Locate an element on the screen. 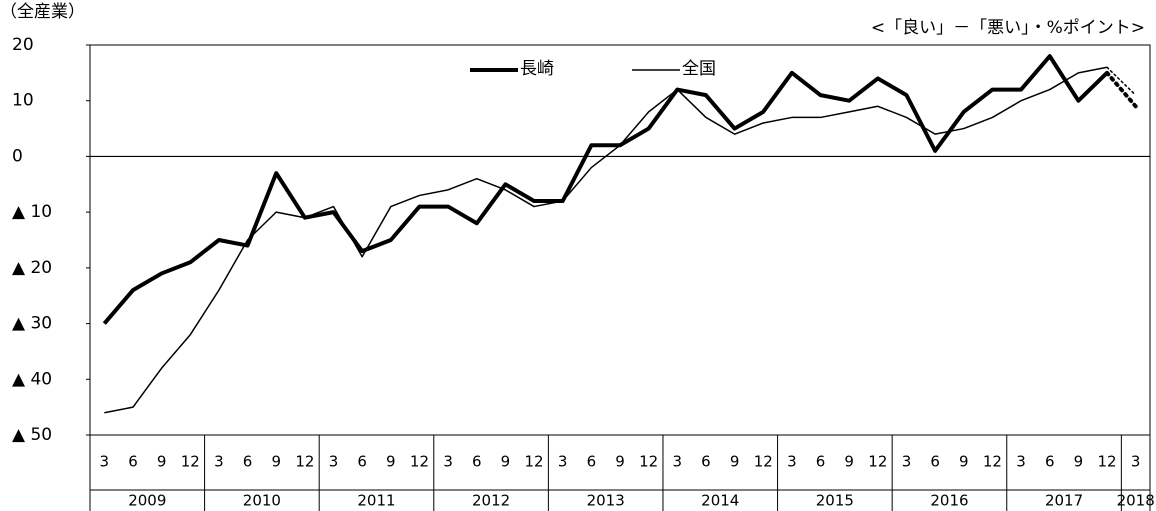 This screenshot has width=1156, height=511. year-label: 2013 is located at coordinates (606, 501).